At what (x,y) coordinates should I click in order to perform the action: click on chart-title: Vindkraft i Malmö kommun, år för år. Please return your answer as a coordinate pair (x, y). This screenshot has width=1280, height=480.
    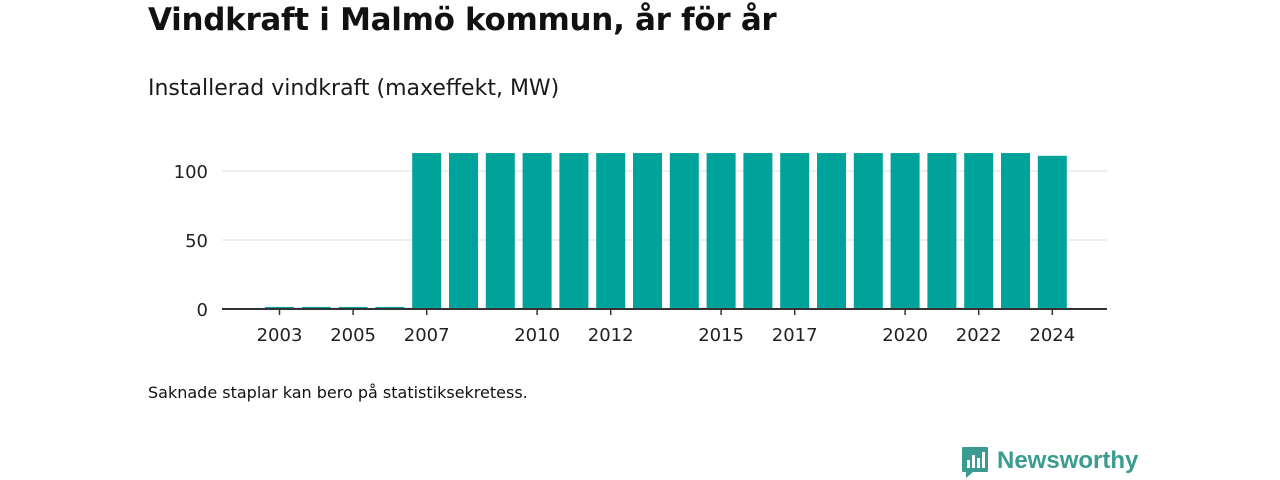
    Looking at the image, I should click on (462, 20).